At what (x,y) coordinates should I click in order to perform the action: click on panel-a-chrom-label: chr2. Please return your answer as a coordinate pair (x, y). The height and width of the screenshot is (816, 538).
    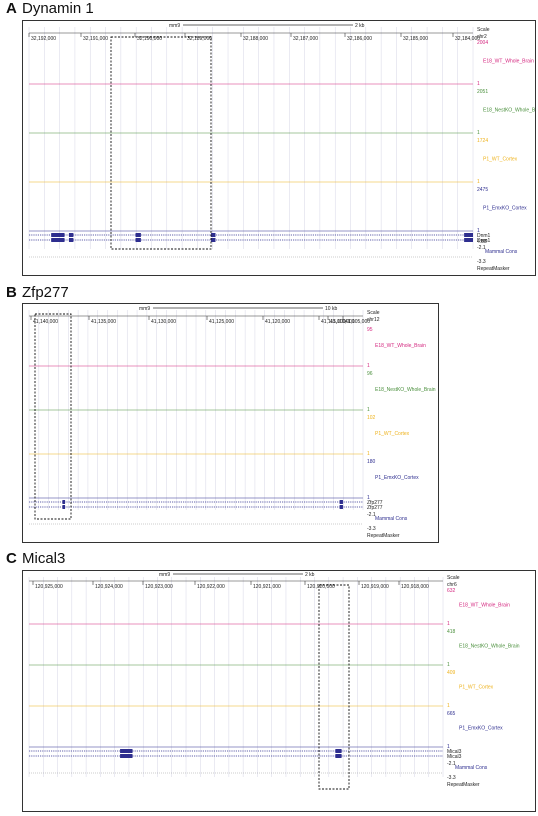
    Looking at the image, I should click on (482, 37).